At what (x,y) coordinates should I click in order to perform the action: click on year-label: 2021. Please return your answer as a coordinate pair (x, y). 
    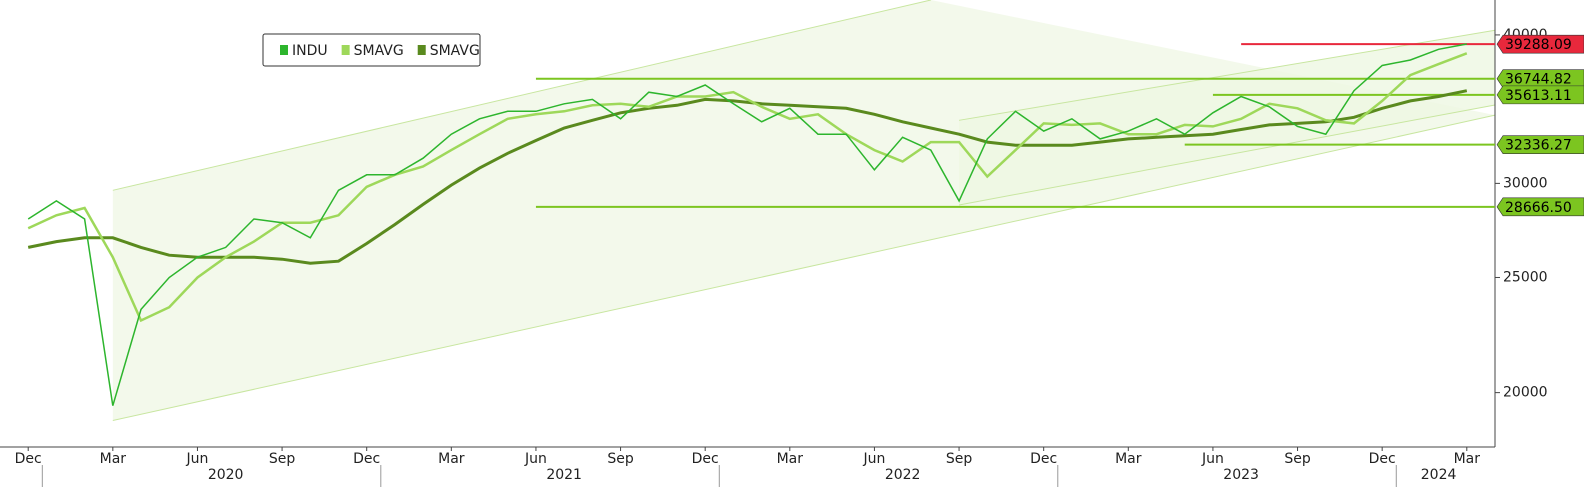
    Looking at the image, I should click on (564, 475).